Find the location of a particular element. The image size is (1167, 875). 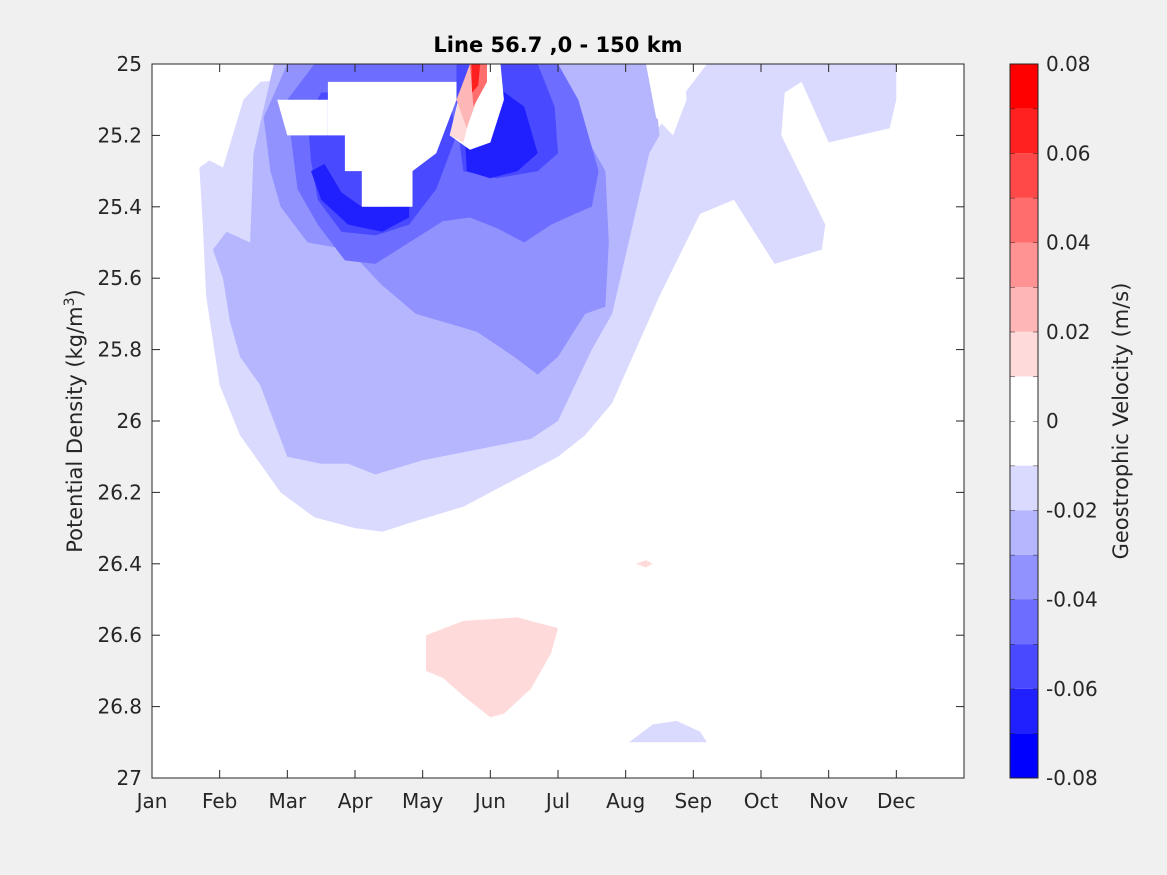

y-tick-label-1: 25.2 is located at coordinates (119, 135).